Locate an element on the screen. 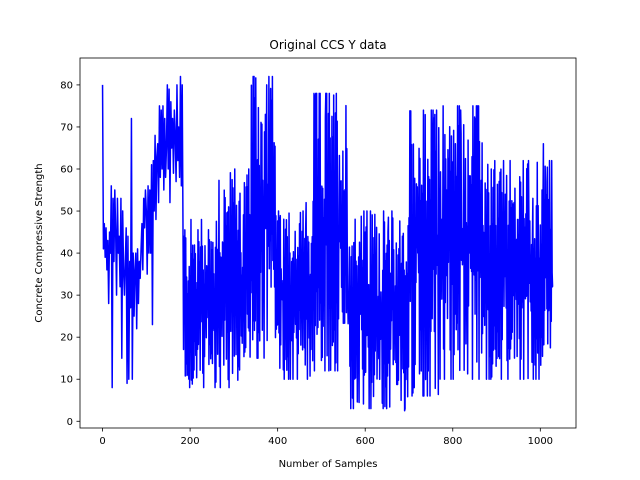  x-axis-ticks: 0 200 400 600 800 1000 is located at coordinates (326, 437).